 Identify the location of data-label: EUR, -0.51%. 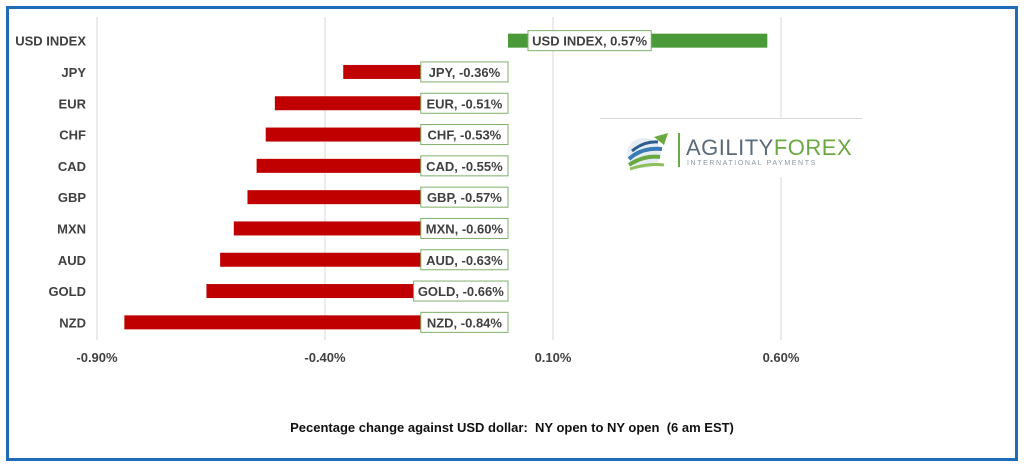
(464, 103).